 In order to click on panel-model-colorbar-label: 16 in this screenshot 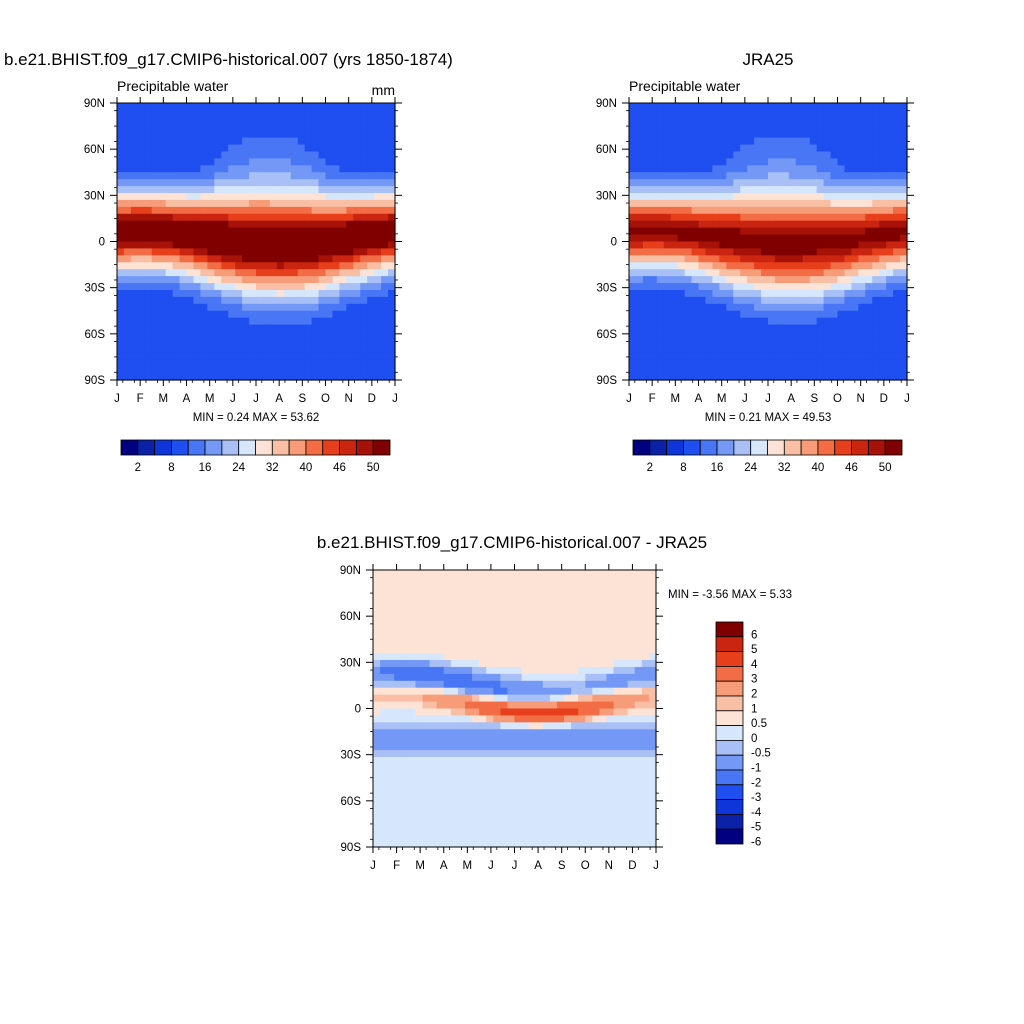, I will do `click(205, 468)`.